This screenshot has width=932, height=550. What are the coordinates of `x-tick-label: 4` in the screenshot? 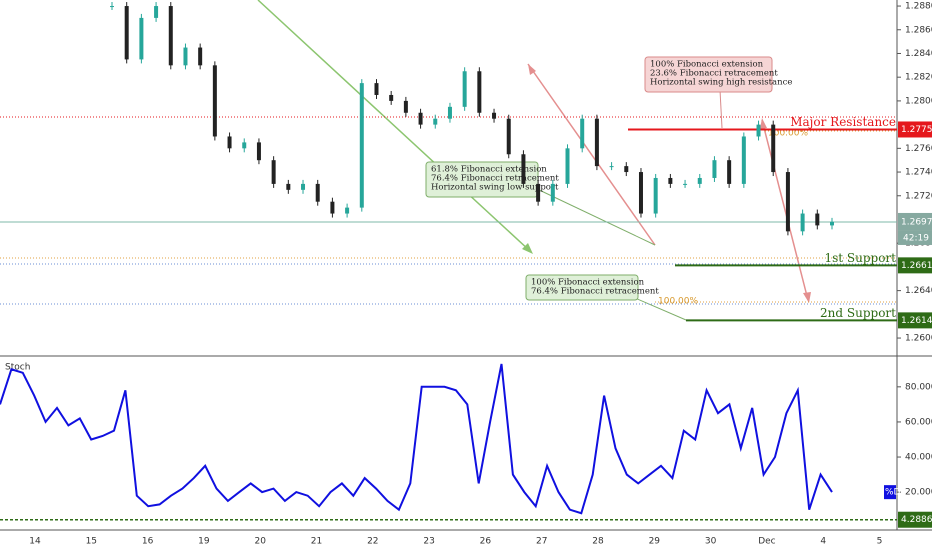 It's located at (823, 542).